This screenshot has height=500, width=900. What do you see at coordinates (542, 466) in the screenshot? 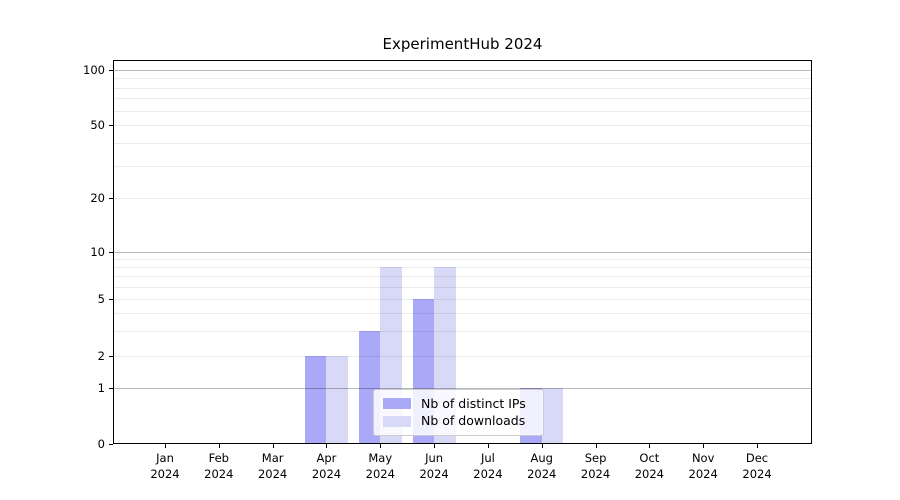
I see `x-tick-label-aug: Aug 2024` at bounding box center [542, 466].